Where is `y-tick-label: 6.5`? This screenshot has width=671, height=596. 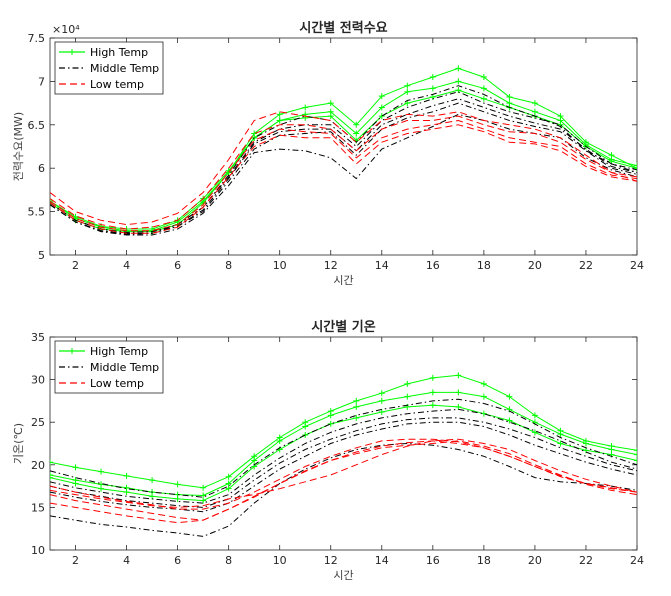 y-tick-label: 6.5 is located at coordinates (37, 125).